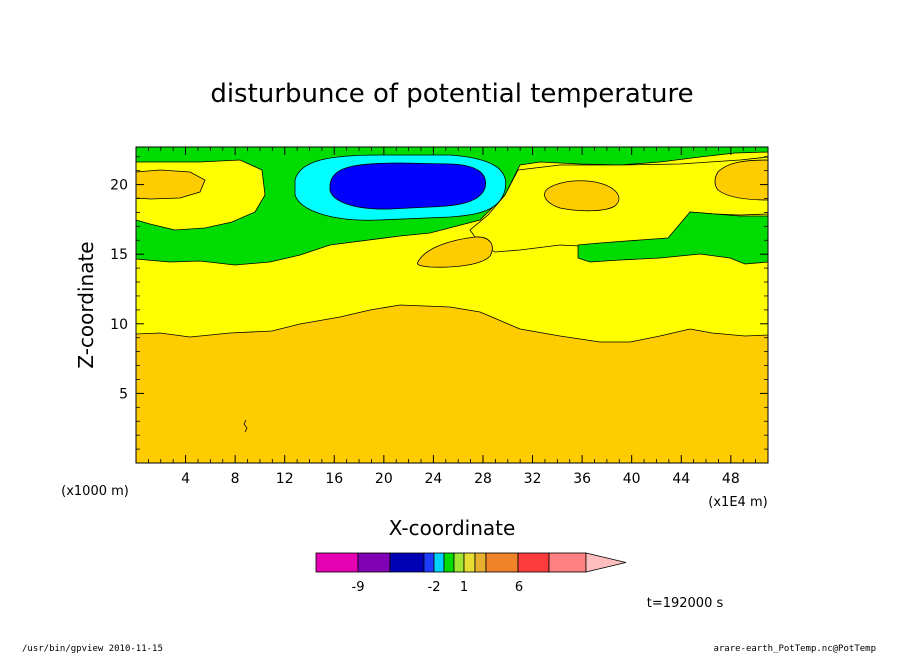 The width and height of the screenshot is (904, 654). I want to click on y-axis-label: Z-coordinate, so click(86, 304).